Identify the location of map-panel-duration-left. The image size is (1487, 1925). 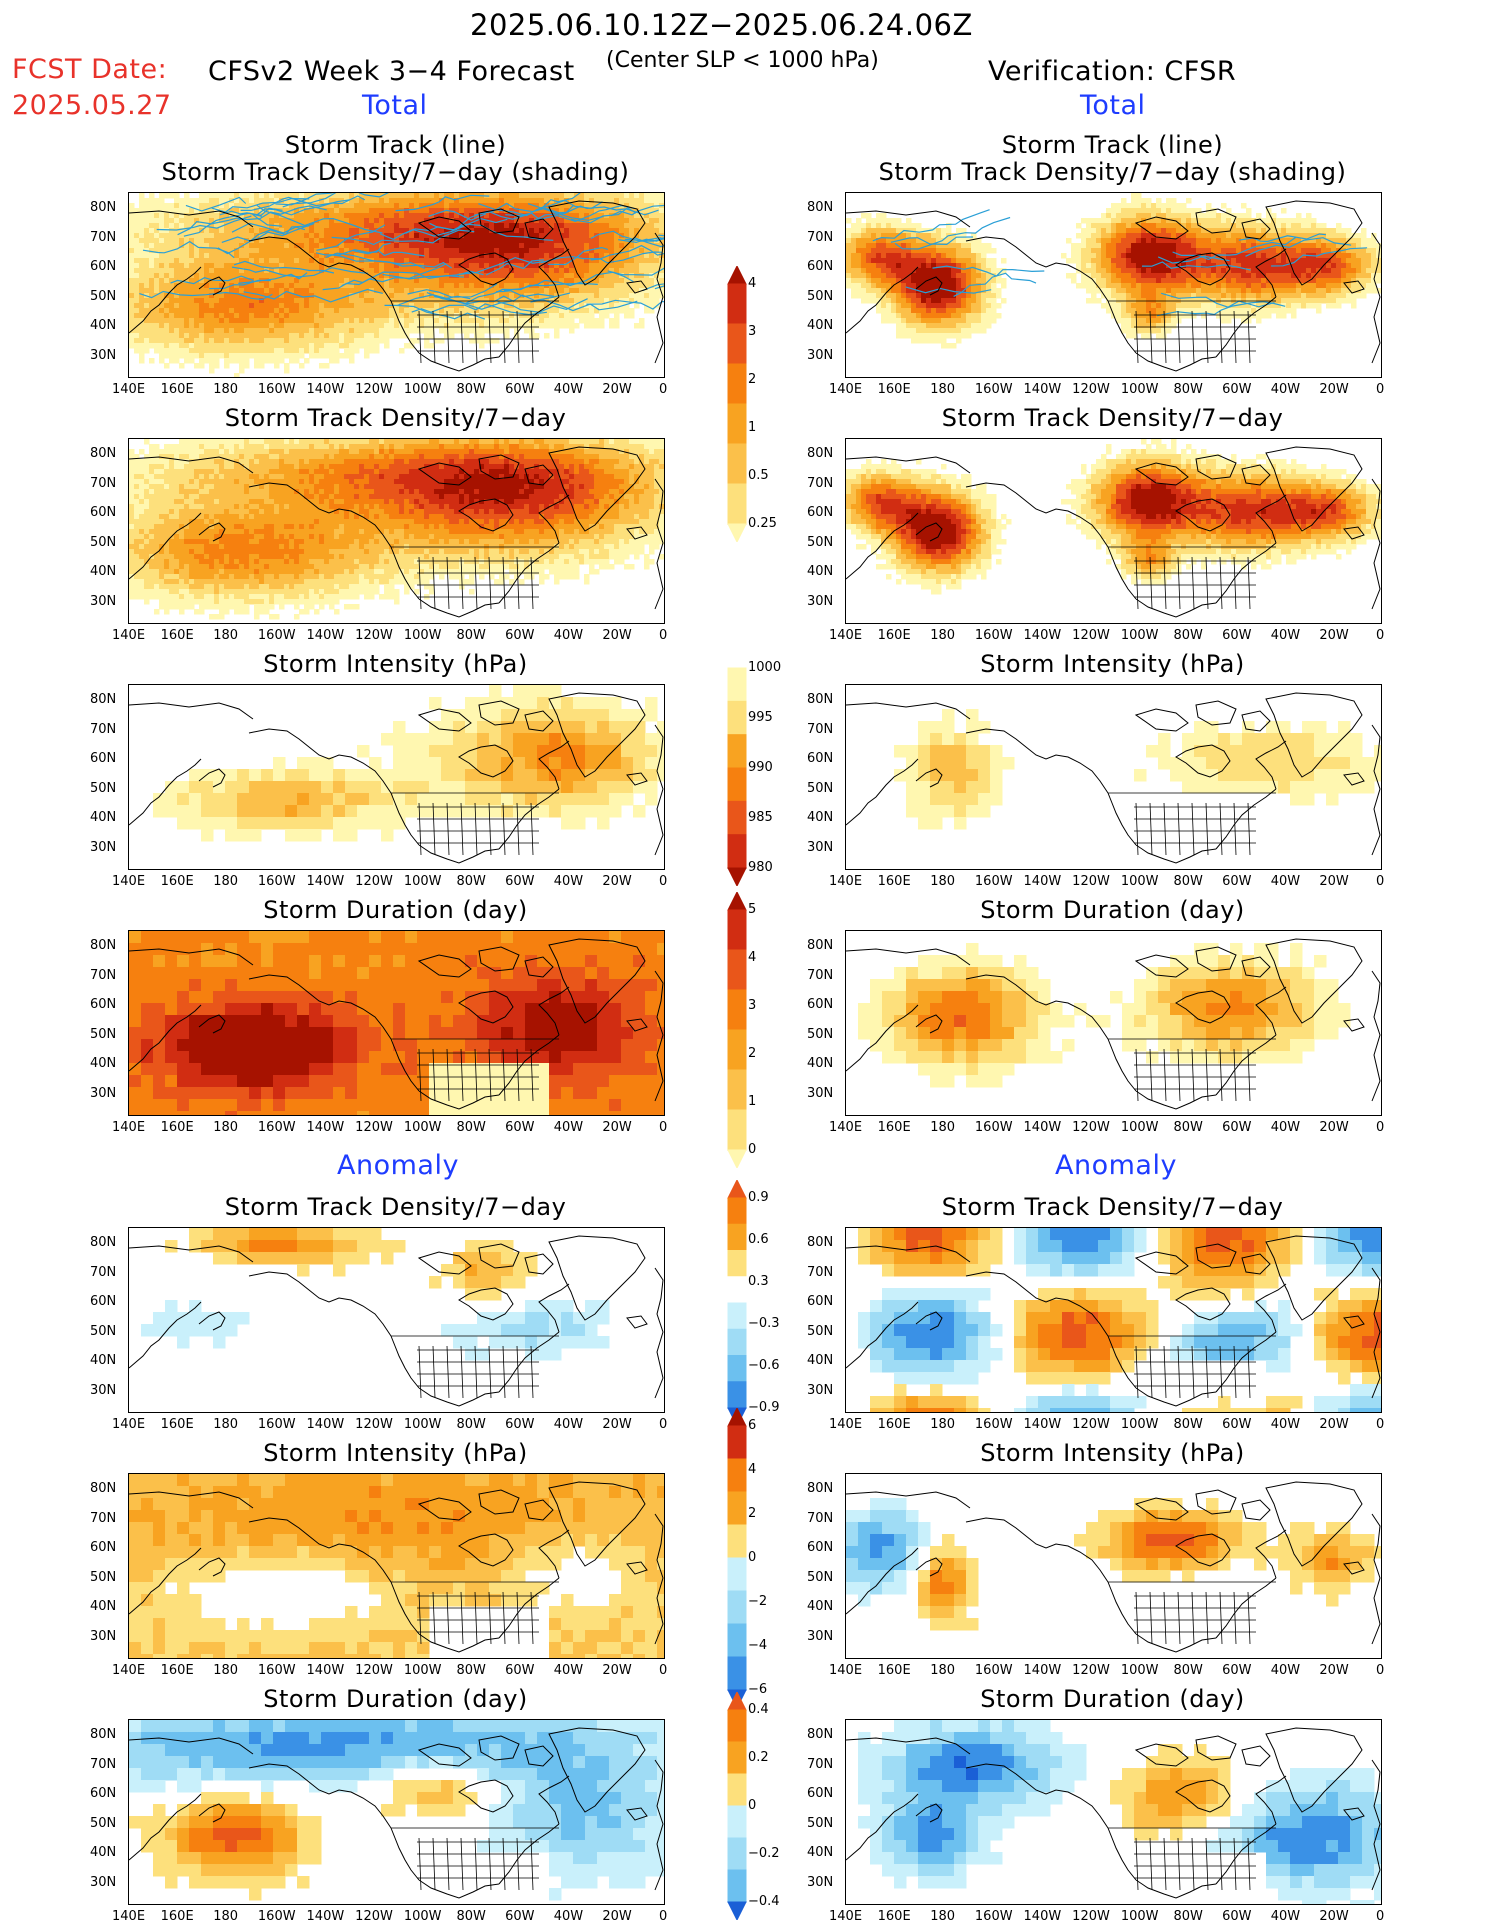
(396, 1023).